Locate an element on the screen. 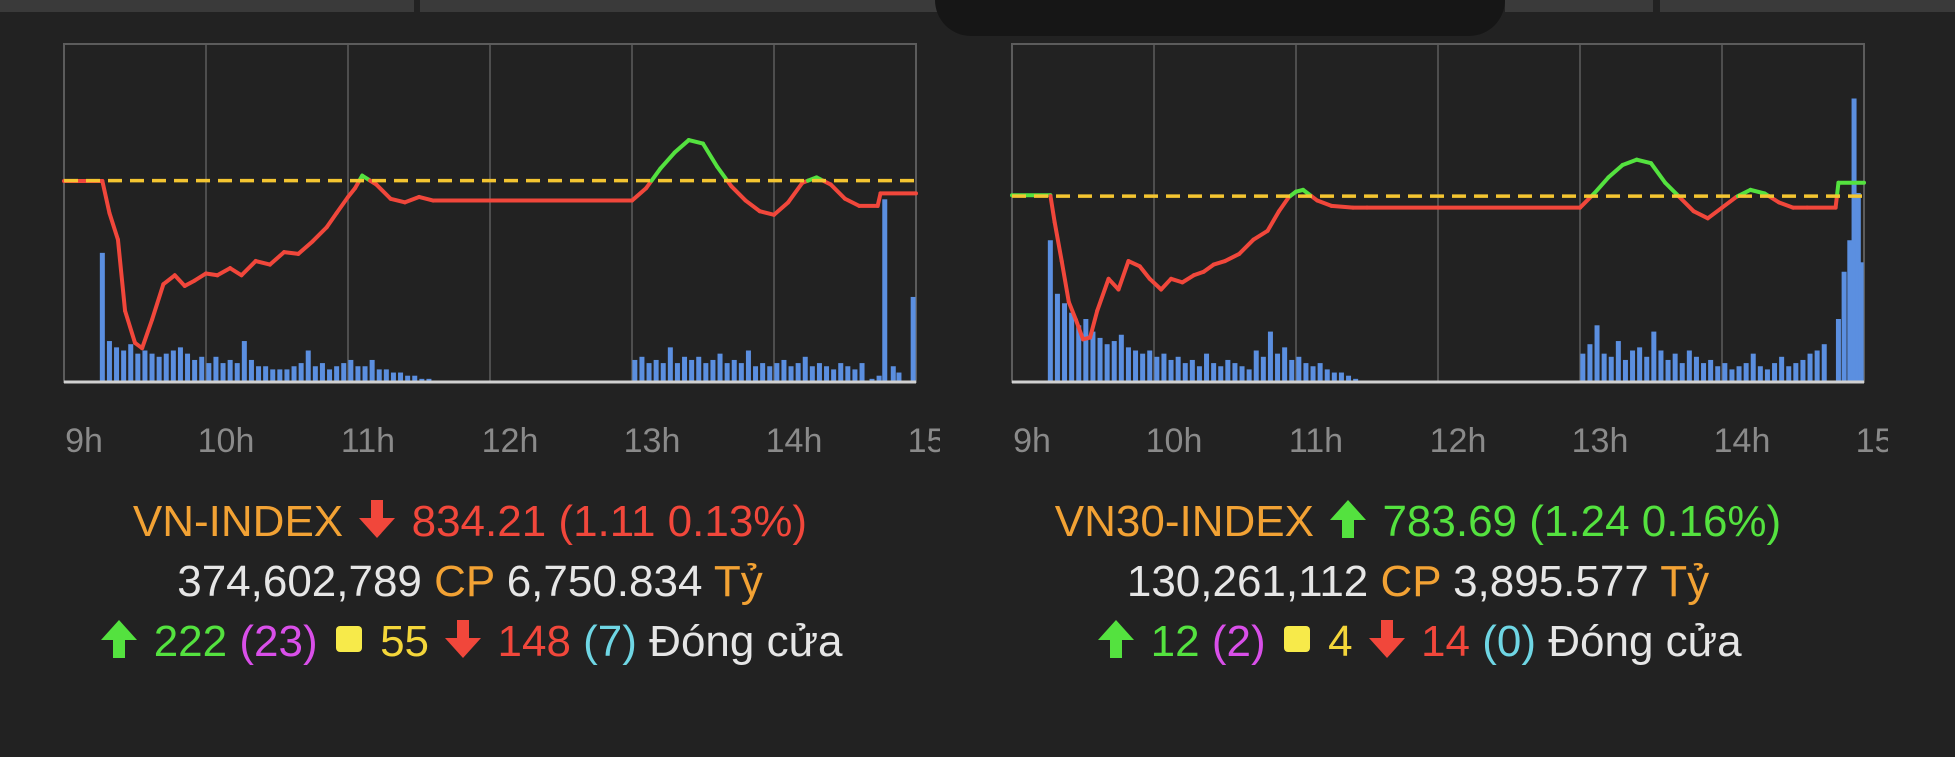  tab-center is located at coordinates (680, 6).